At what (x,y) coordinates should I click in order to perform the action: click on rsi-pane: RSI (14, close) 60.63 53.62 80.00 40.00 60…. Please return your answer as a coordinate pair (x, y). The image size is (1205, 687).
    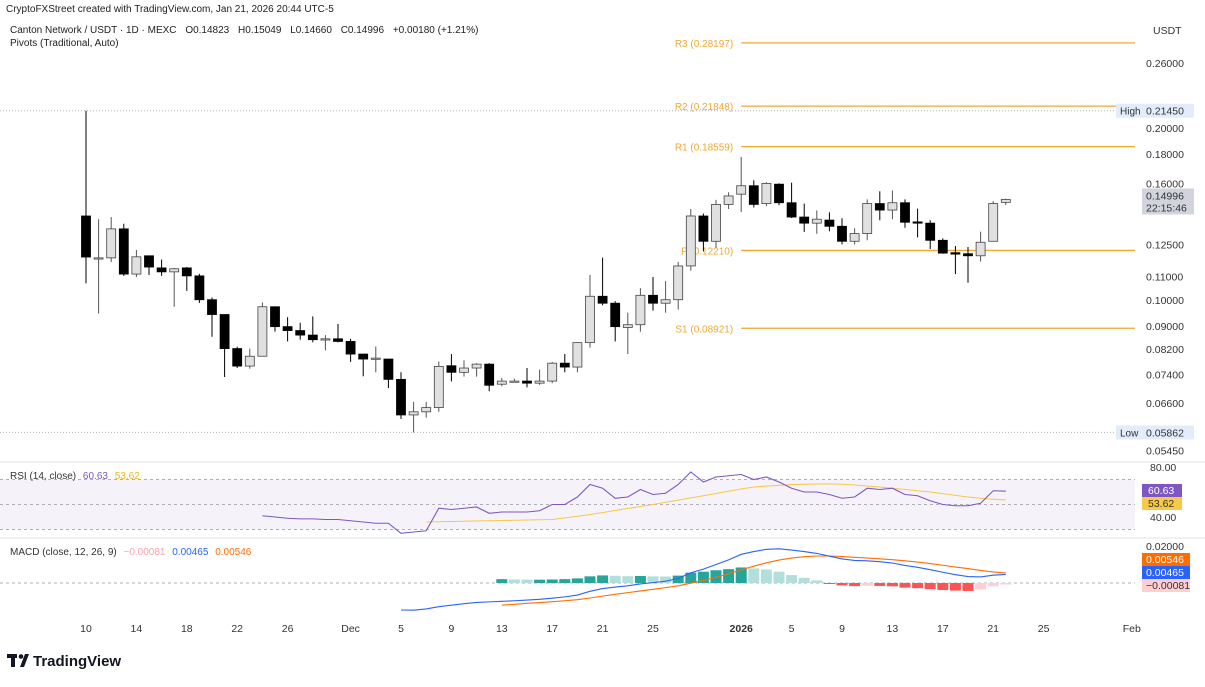
    Looking at the image, I should click on (591, 498).